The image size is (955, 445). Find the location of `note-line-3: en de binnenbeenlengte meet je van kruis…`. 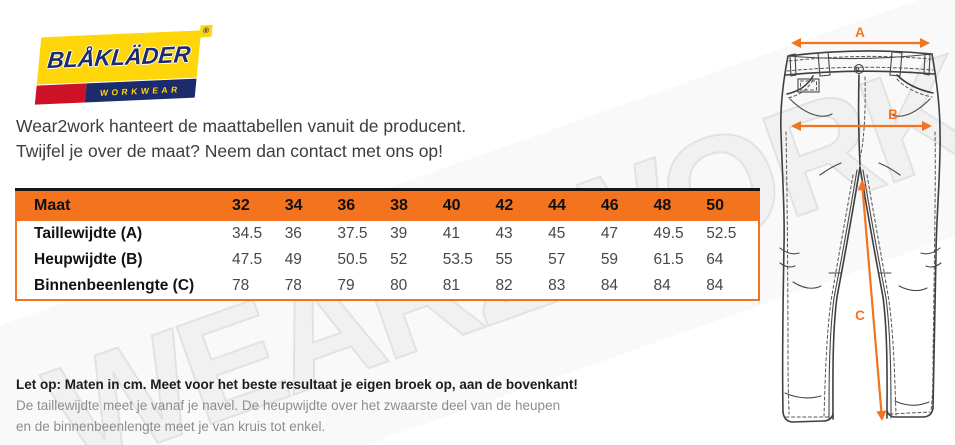

note-line-3: en de binnenbeenlengte meet je van kruis… is located at coordinates (171, 427).